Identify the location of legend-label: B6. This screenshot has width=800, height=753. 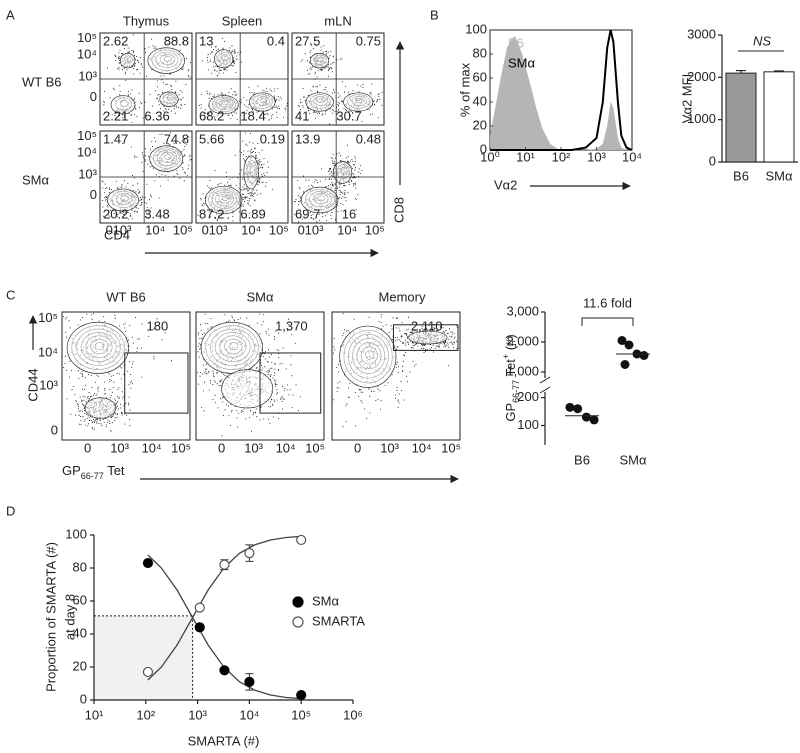
(516, 42).